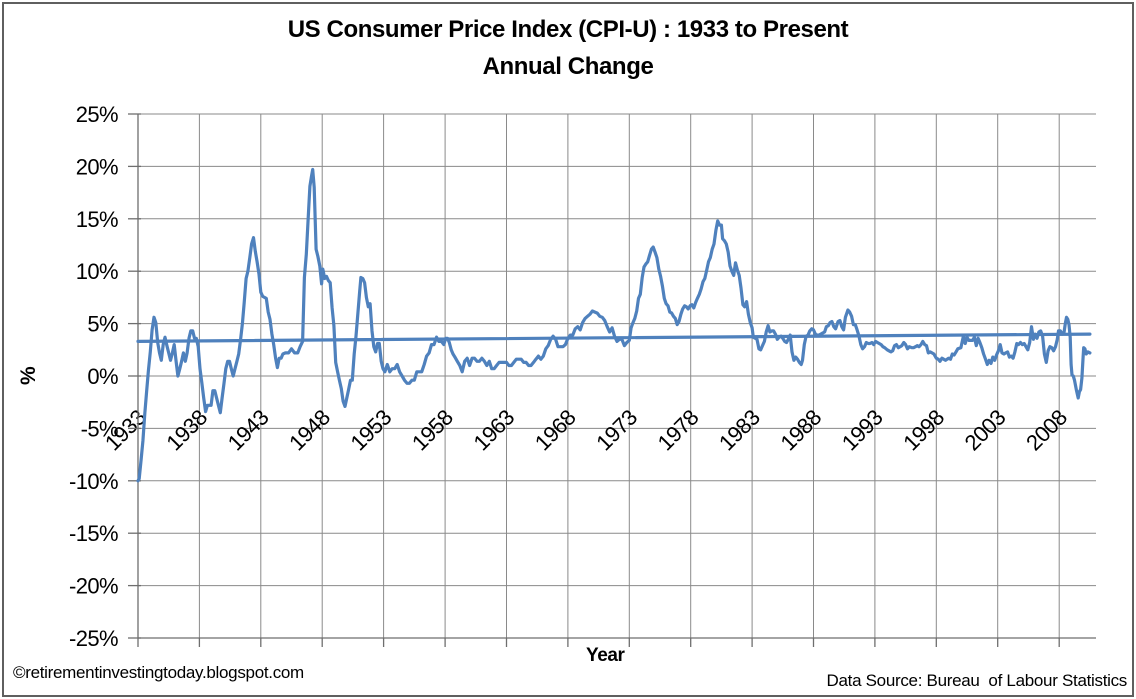  What do you see at coordinates (739, 430) in the screenshot?
I see `x-tick-label: 1983` at bounding box center [739, 430].